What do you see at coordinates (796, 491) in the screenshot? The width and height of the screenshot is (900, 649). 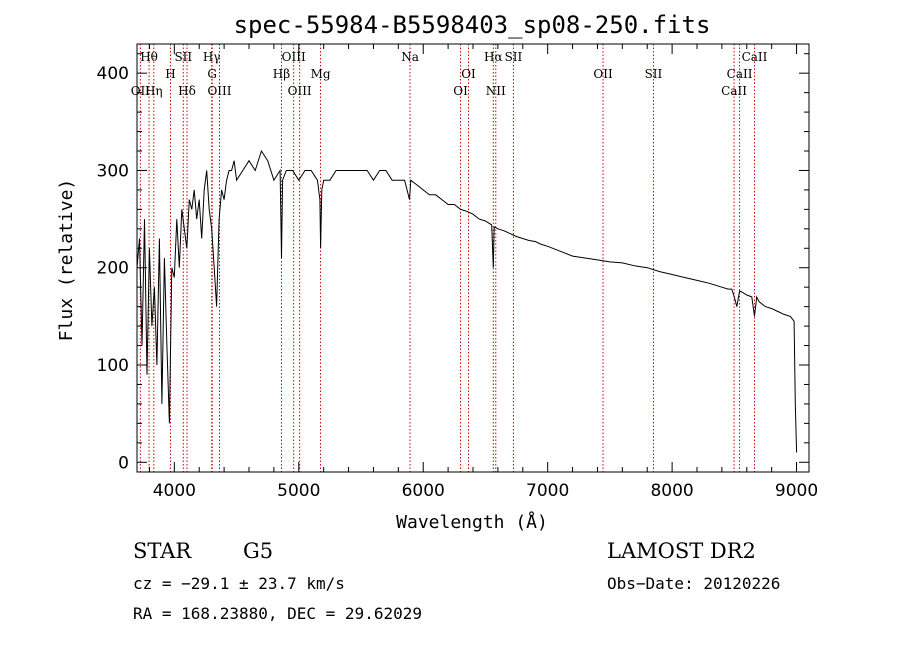 I see `x-tick-label: 9000` at bounding box center [796, 491].